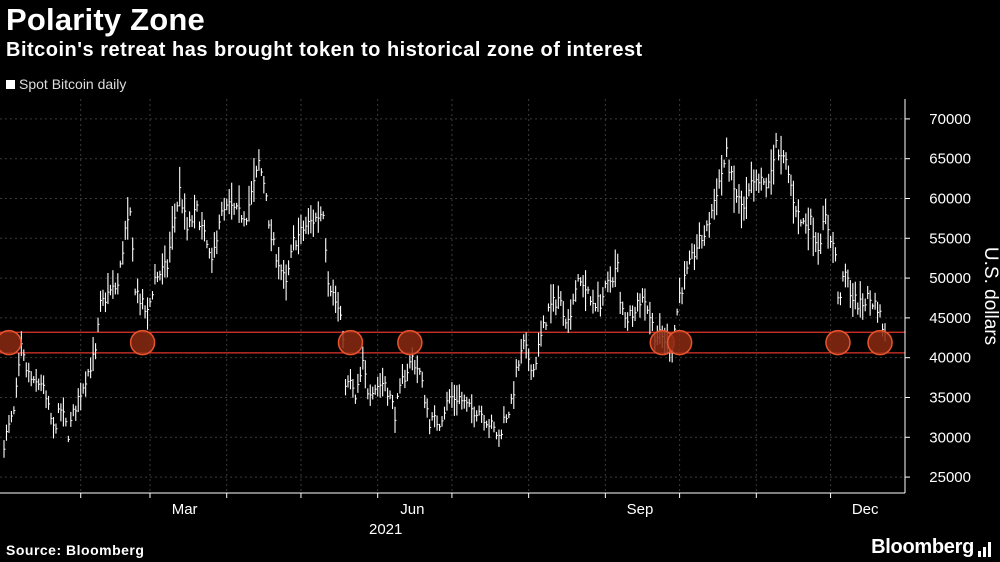 The image size is (1000, 562). I want to click on y-tick-label: 40000, so click(950, 358).